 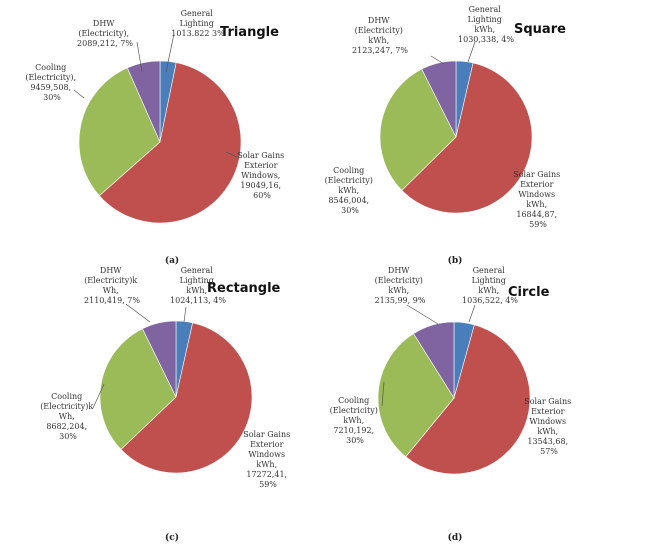 What do you see at coordinates (529, 292) in the screenshot?
I see `chart-title: Circle` at bounding box center [529, 292].